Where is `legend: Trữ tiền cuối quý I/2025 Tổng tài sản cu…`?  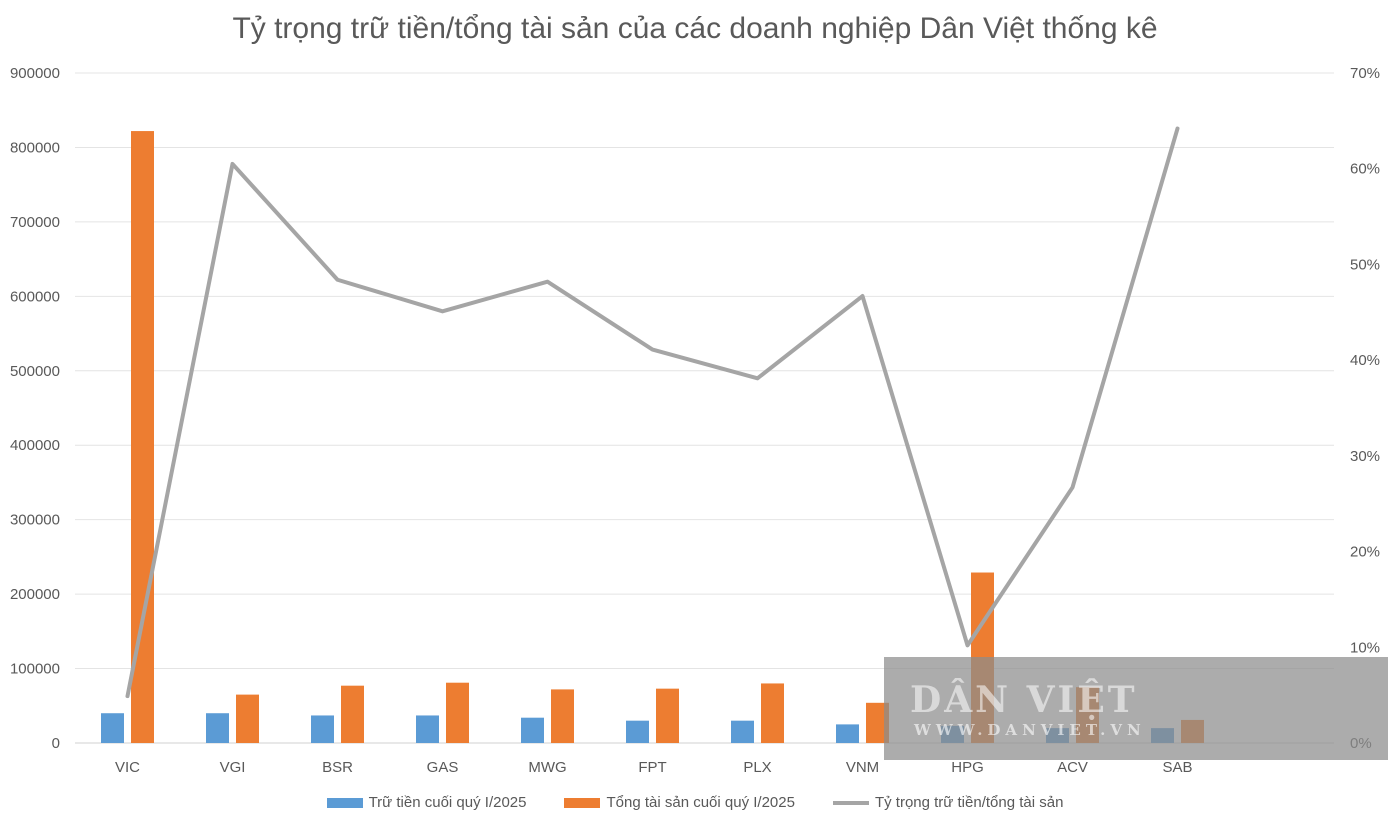
legend: Trữ tiền cuối quý I/2025 Tổng tài sản cu… is located at coordinates (695, 802).